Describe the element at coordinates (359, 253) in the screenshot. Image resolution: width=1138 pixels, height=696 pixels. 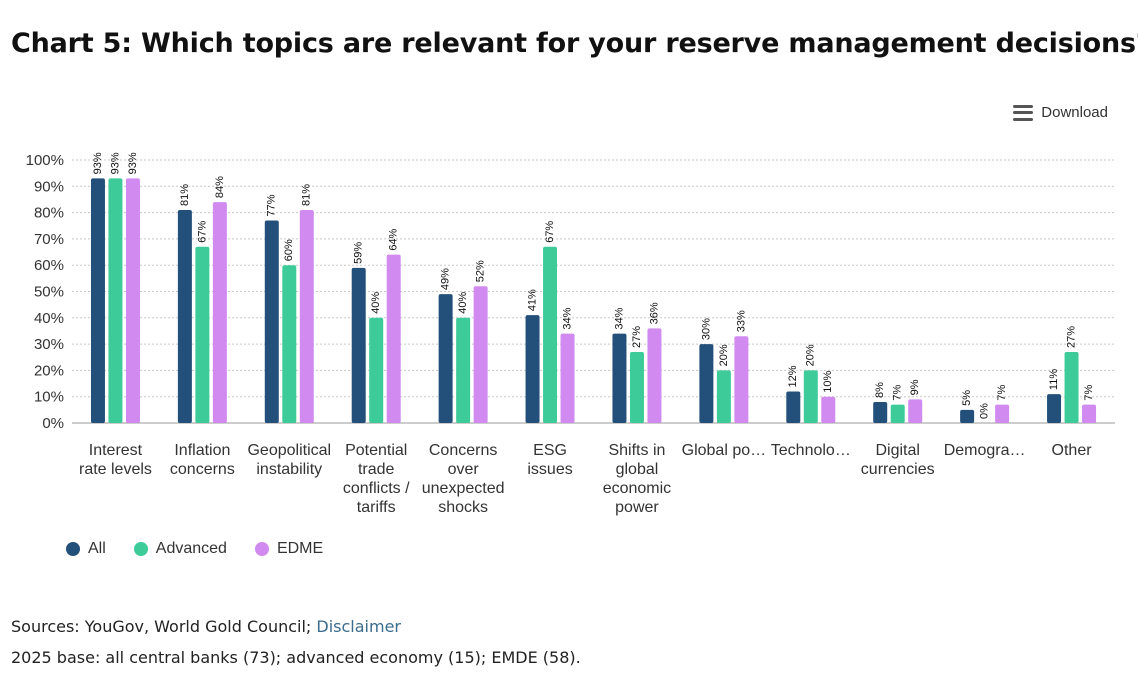
I see `data-label: 59%` at that location.